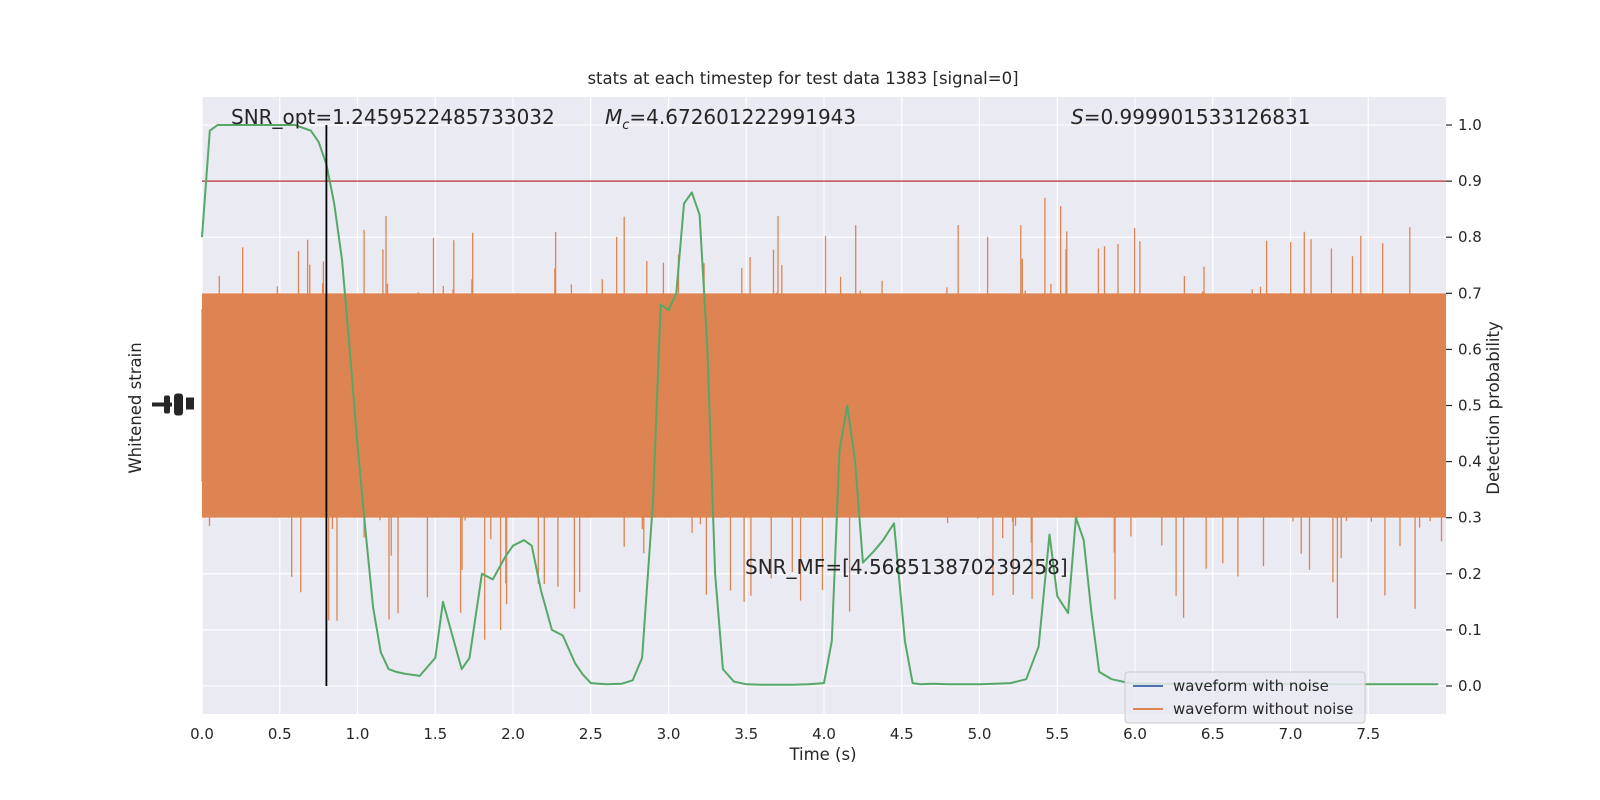 This screenshot has height=800, width=1600. I want to click on right-tick-label: 0.5, so click(1470, 406).